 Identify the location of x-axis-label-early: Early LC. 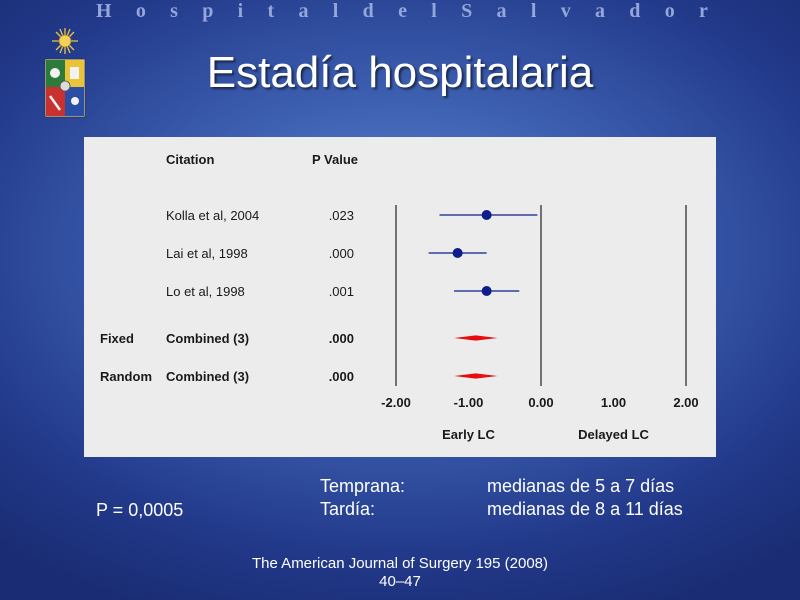
(468, 434).